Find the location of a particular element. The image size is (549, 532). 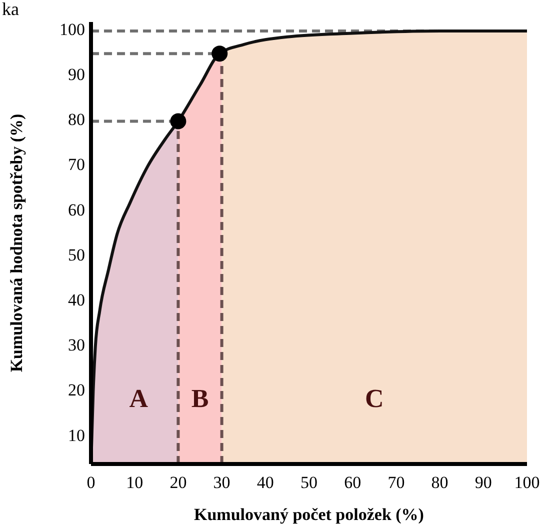

x-tick-label: 40 is located at coordinates (265, 482).